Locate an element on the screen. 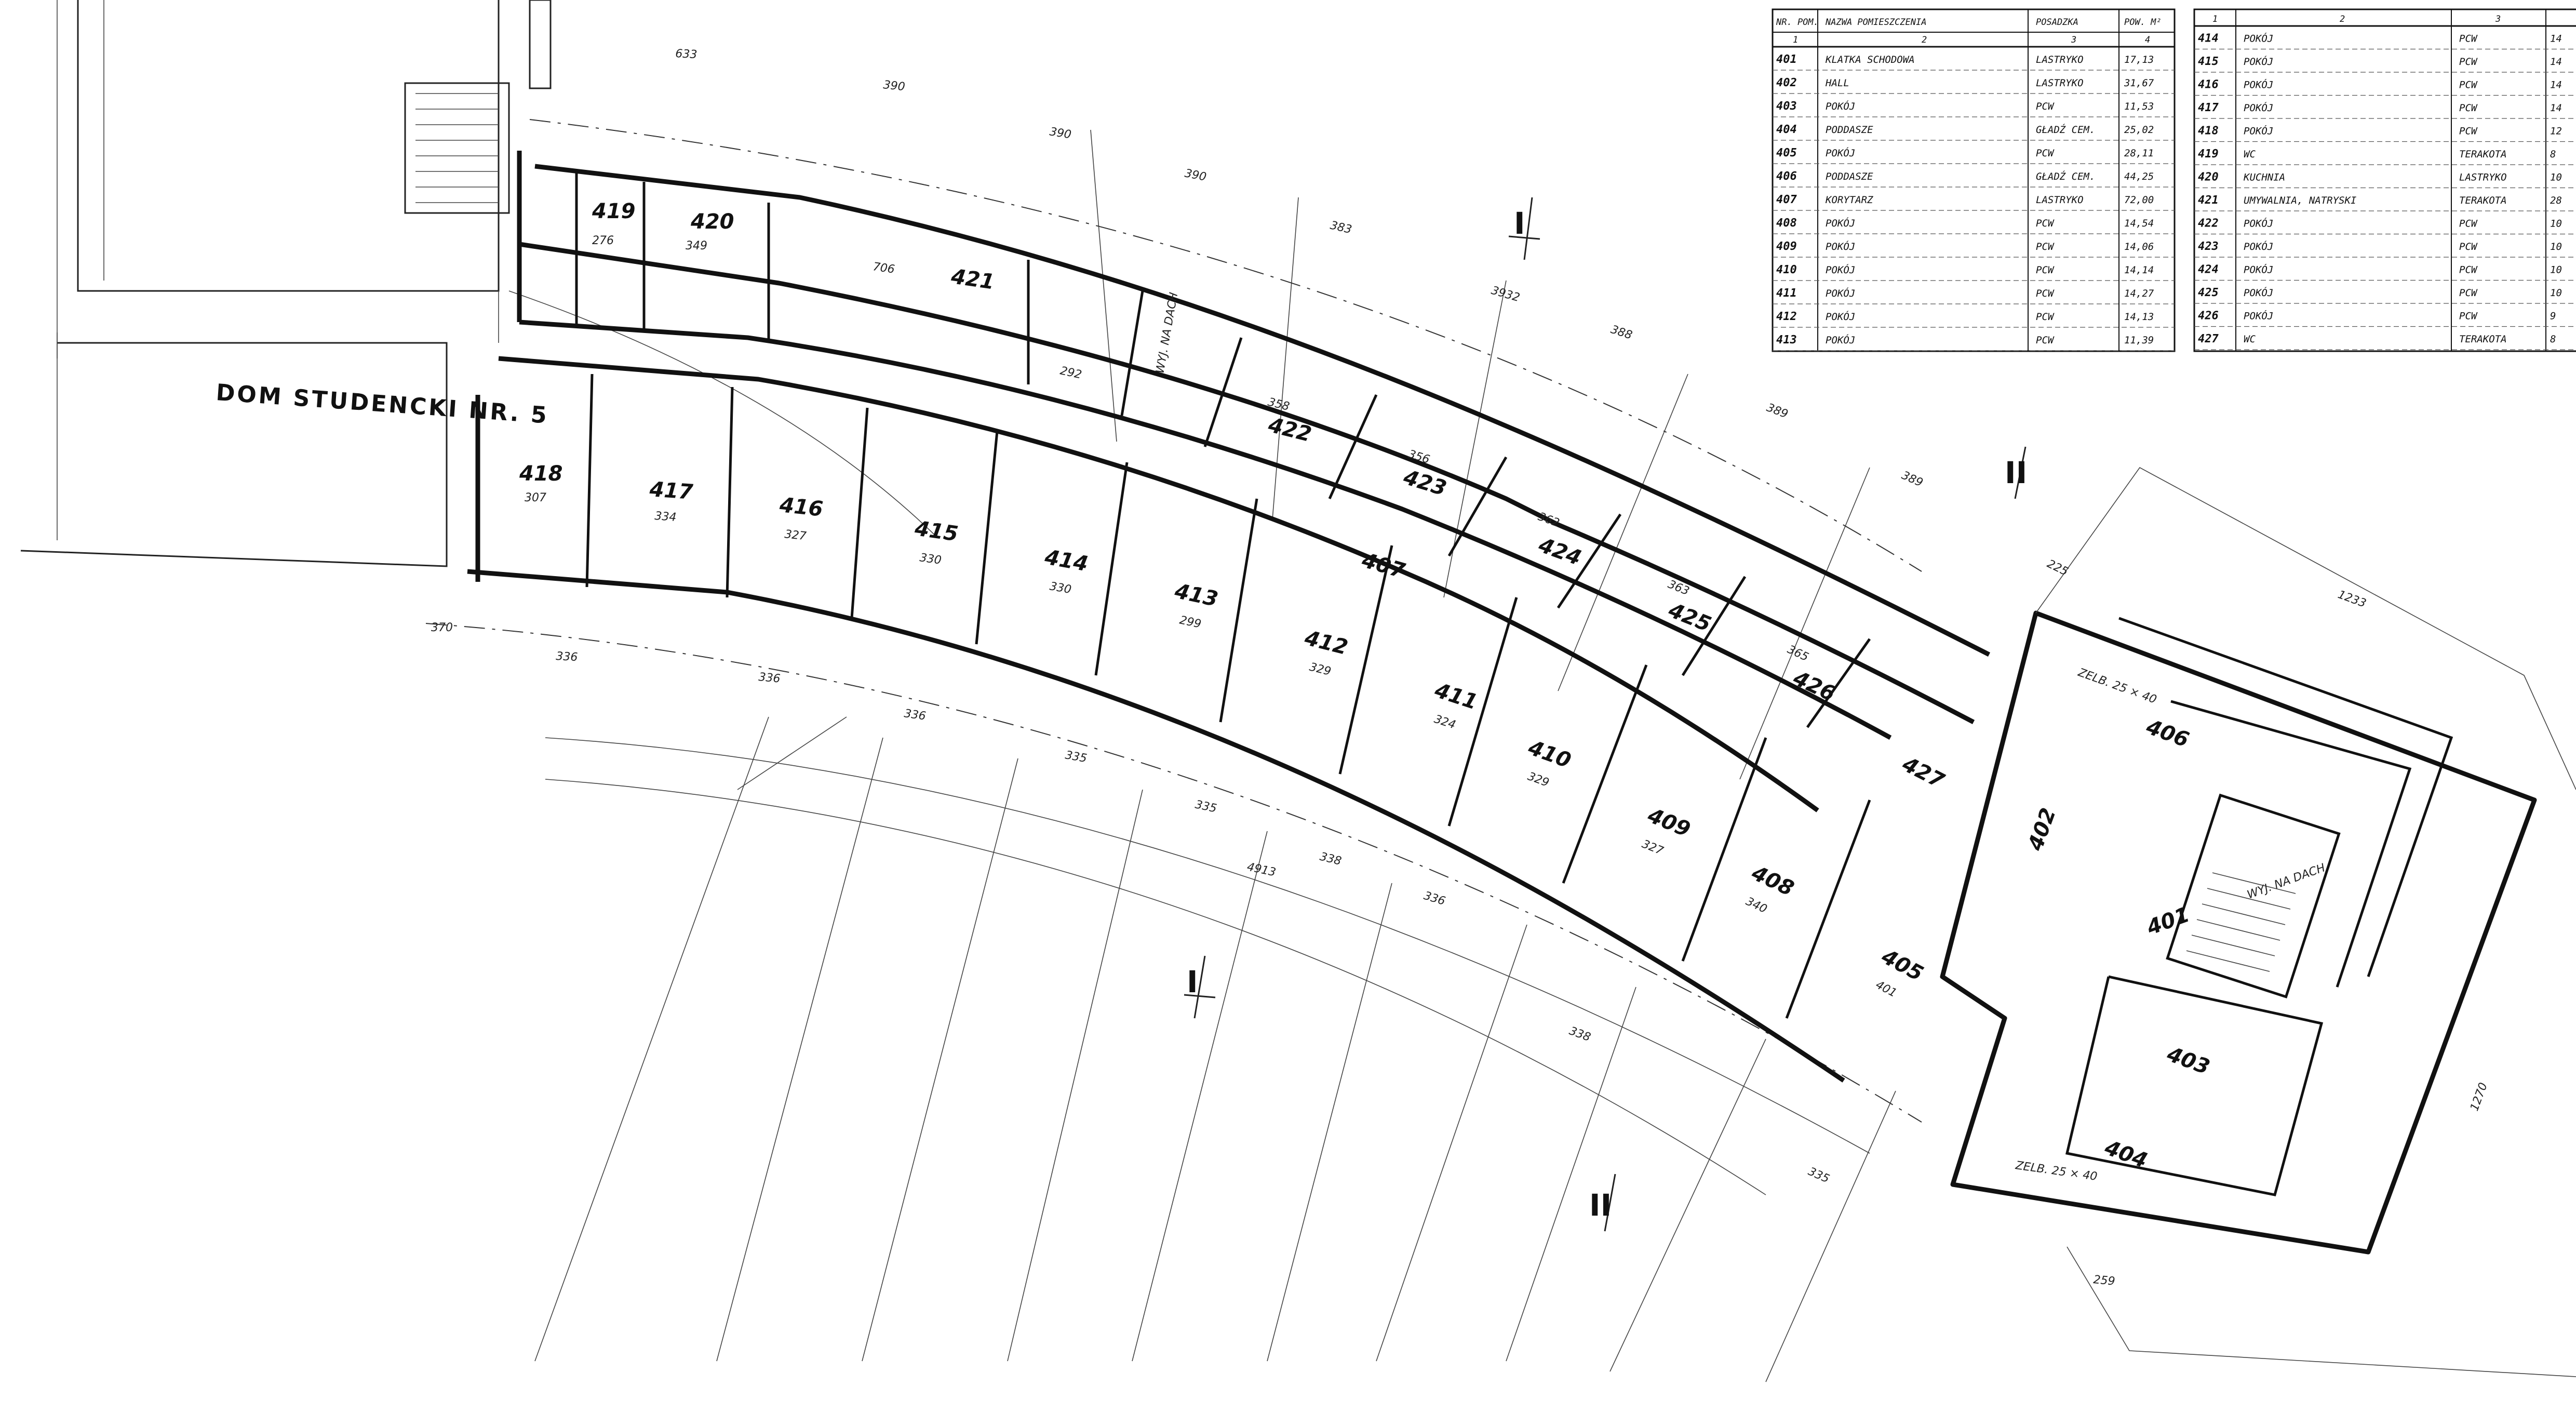 The width and height of the screenshot is (2576, 1412). room-number-cell: 420 is located at coordinates (2208, 177).